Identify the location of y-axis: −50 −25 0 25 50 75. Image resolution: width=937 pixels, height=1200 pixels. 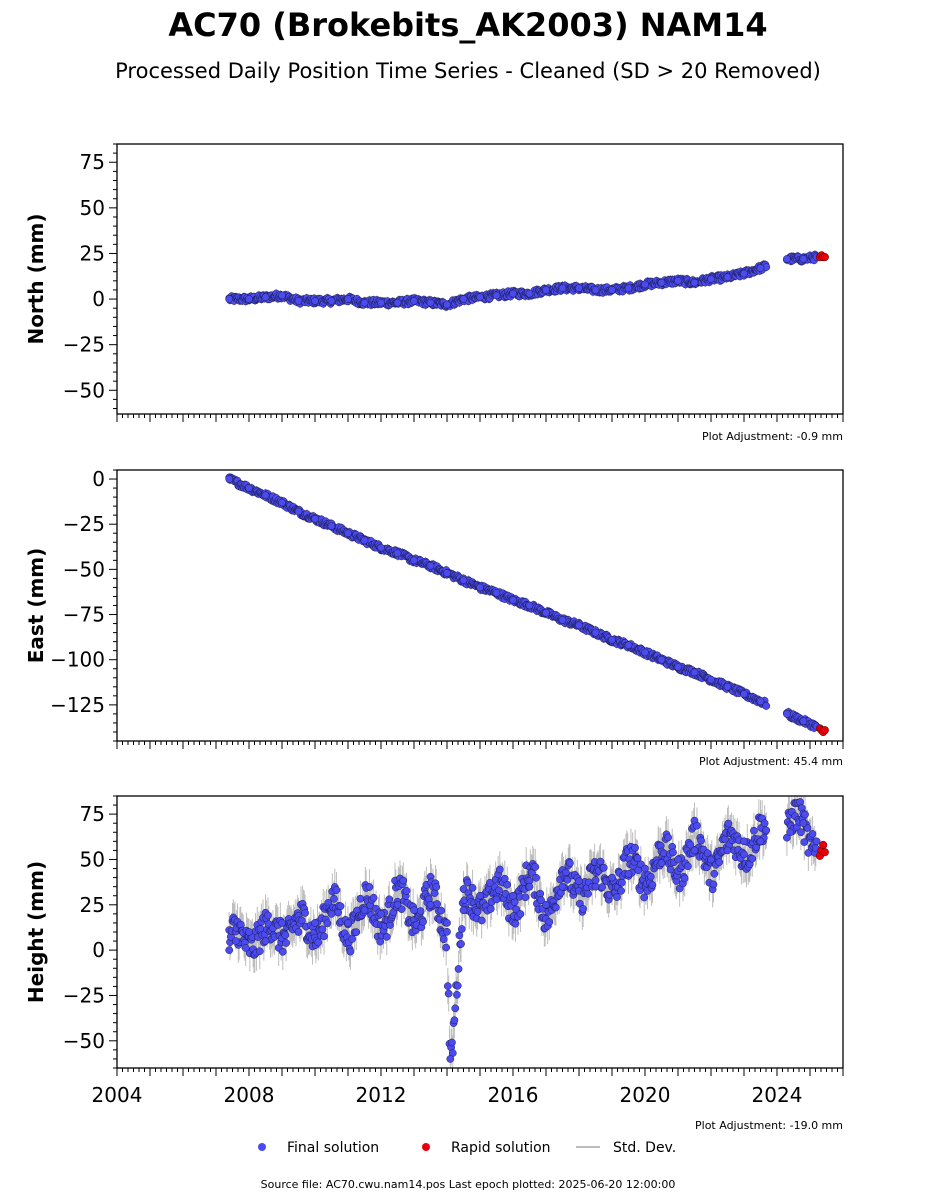
(90, 932).